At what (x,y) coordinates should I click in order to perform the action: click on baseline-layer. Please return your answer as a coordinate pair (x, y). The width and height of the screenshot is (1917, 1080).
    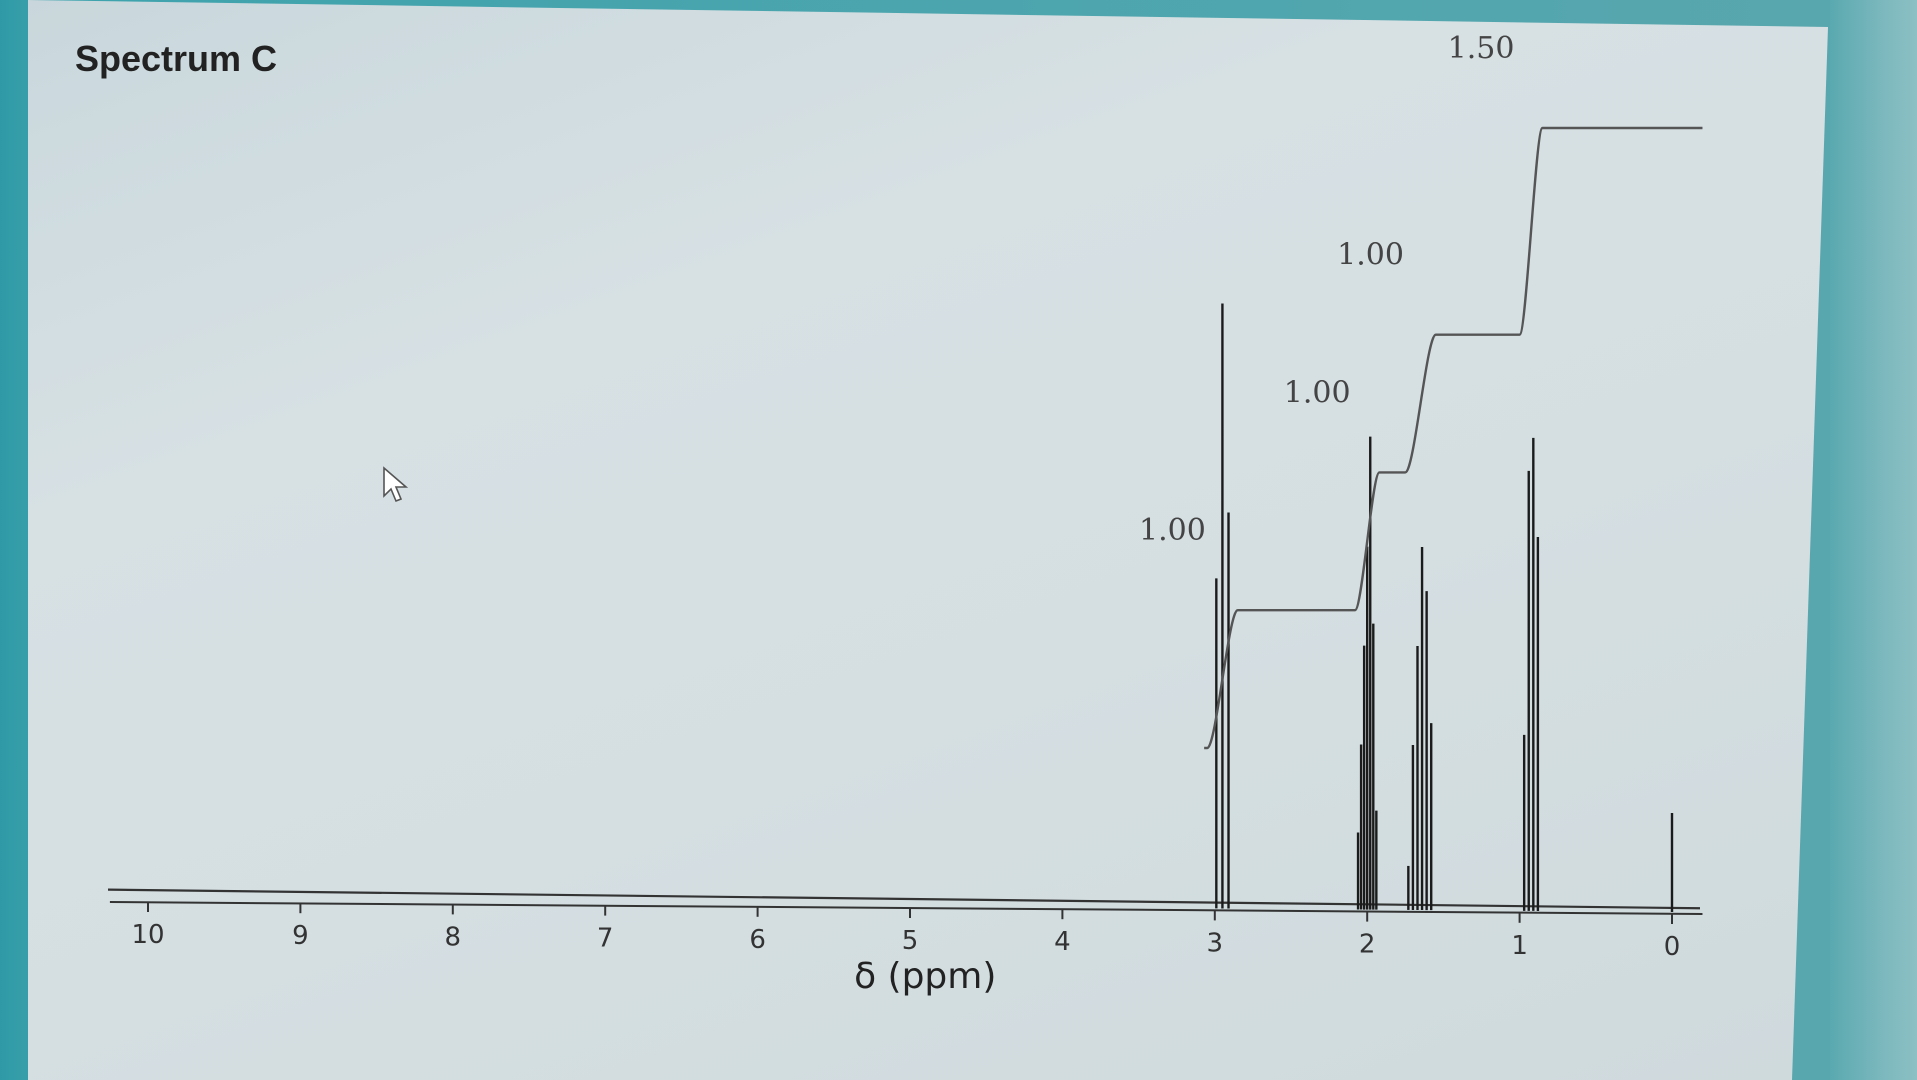
    Looking at the image, I should click on (904, 899).